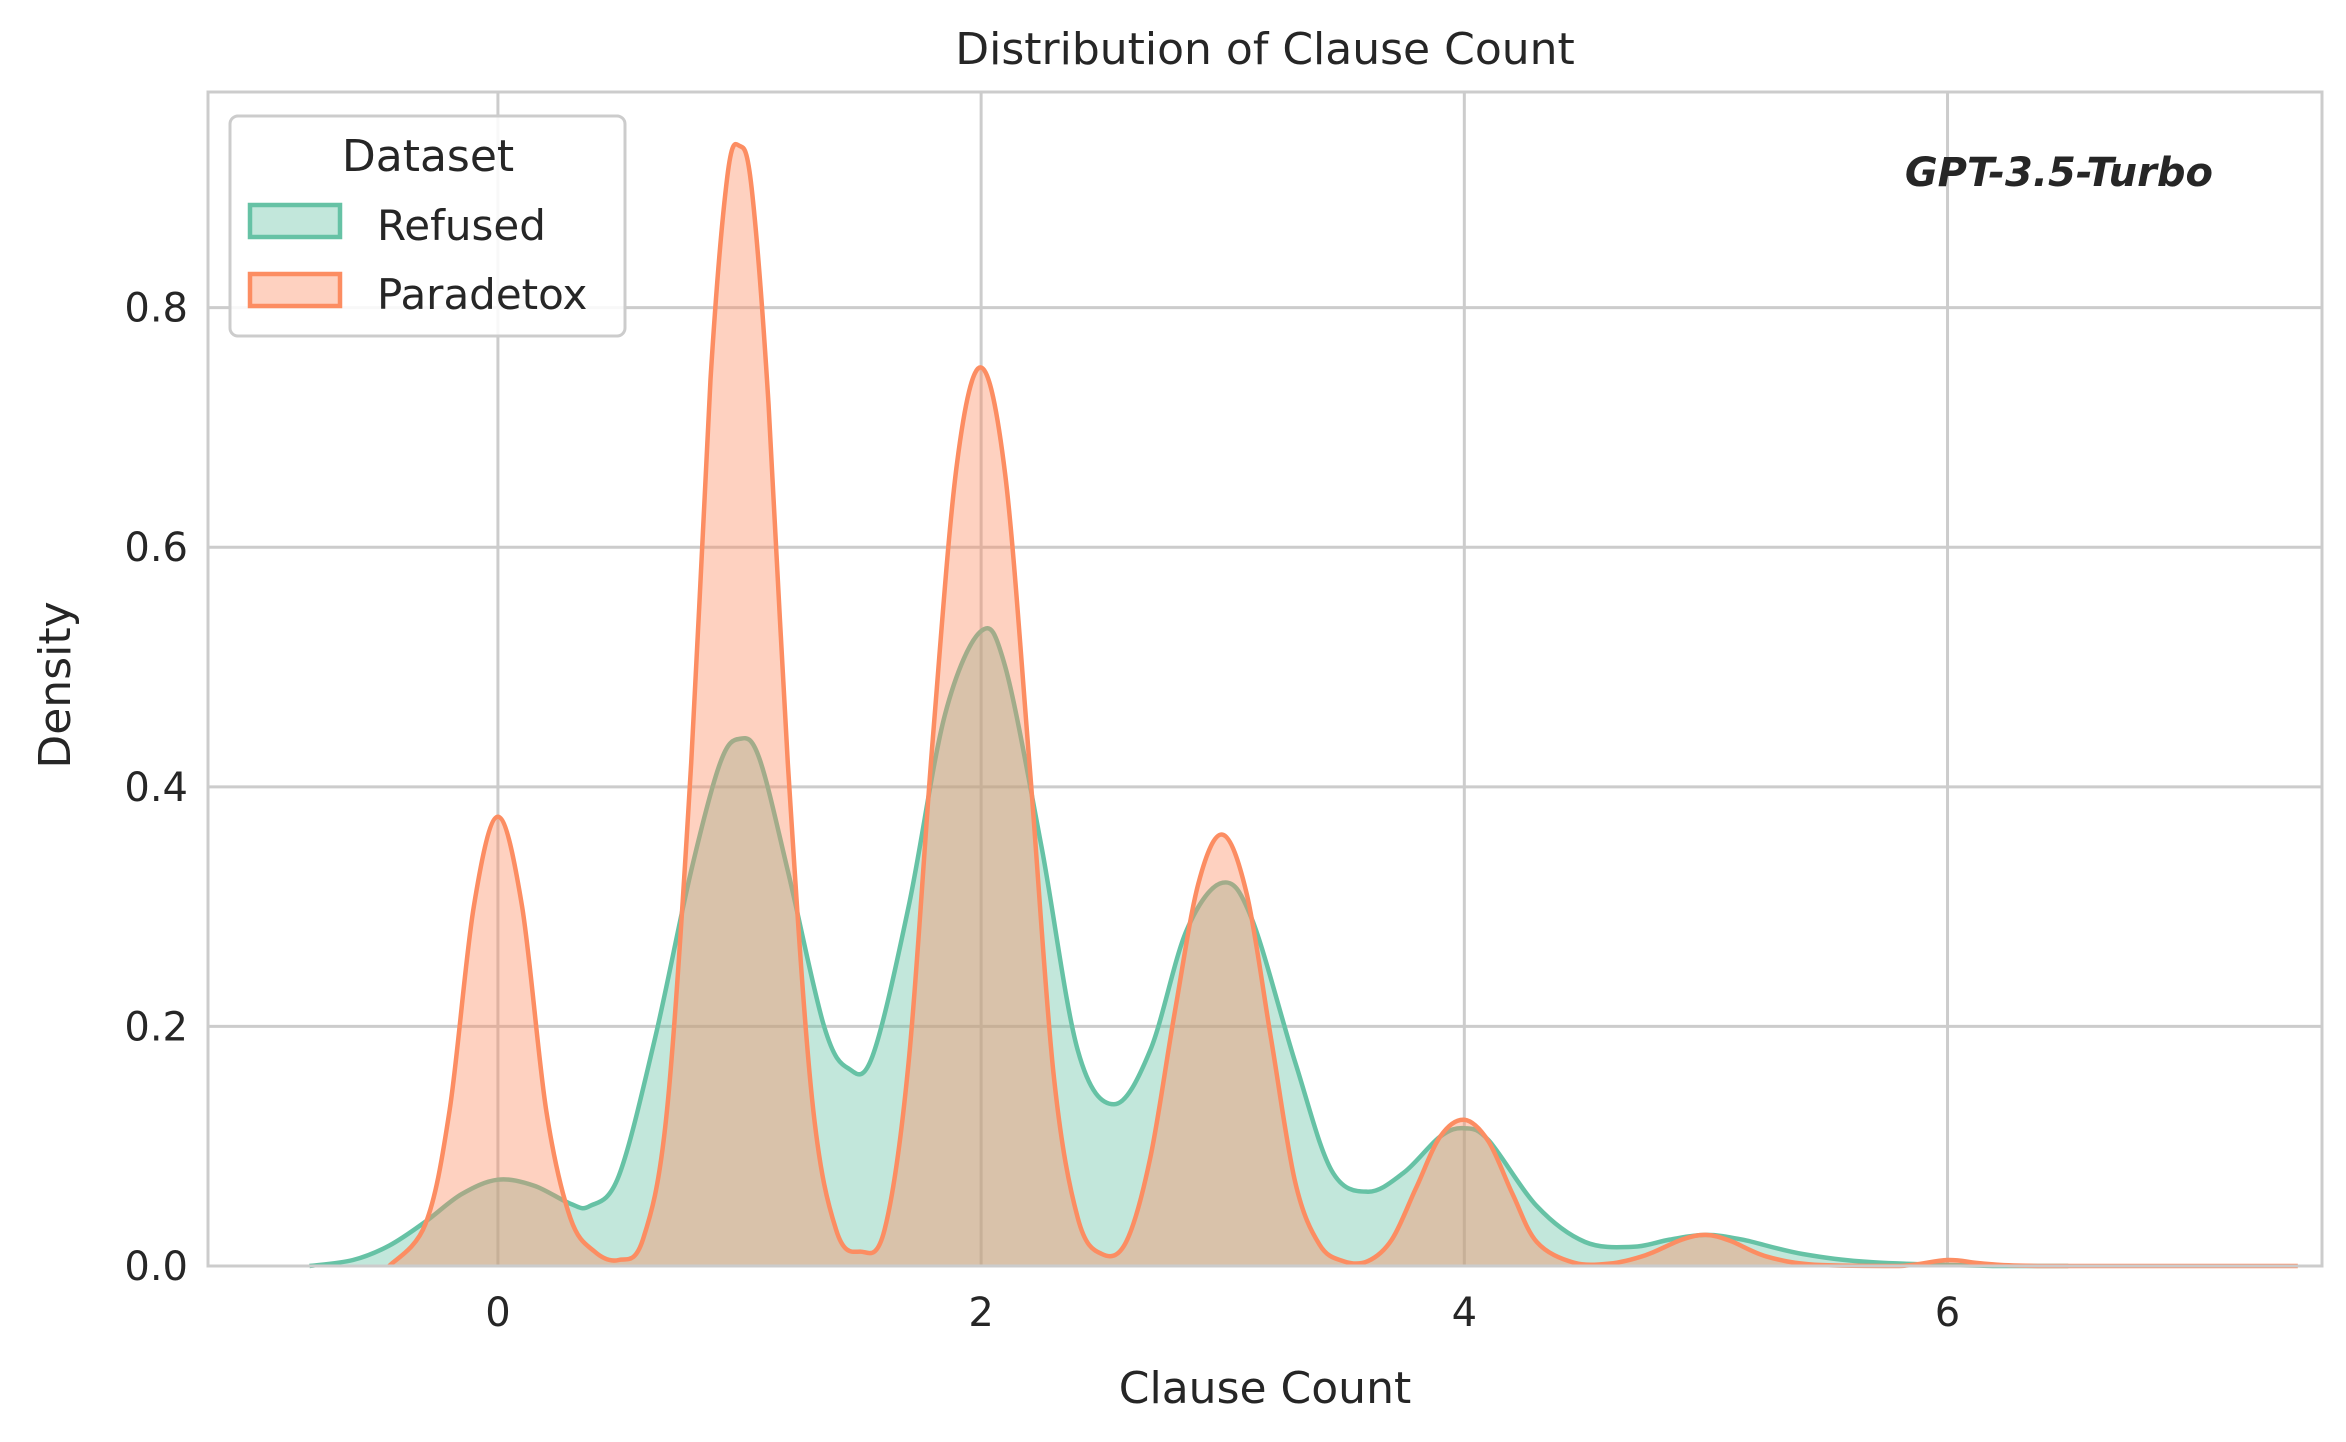  Describe the element at coordinates (156, 1267) in the screenshot. I see `y-tick-label: 0.0` at that location.